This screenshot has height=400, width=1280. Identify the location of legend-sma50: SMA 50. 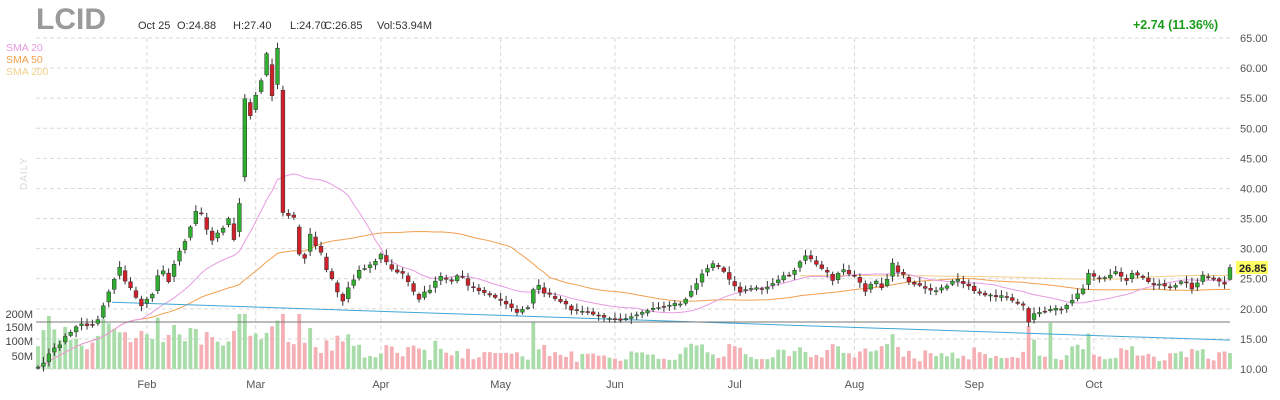
(24, 60).